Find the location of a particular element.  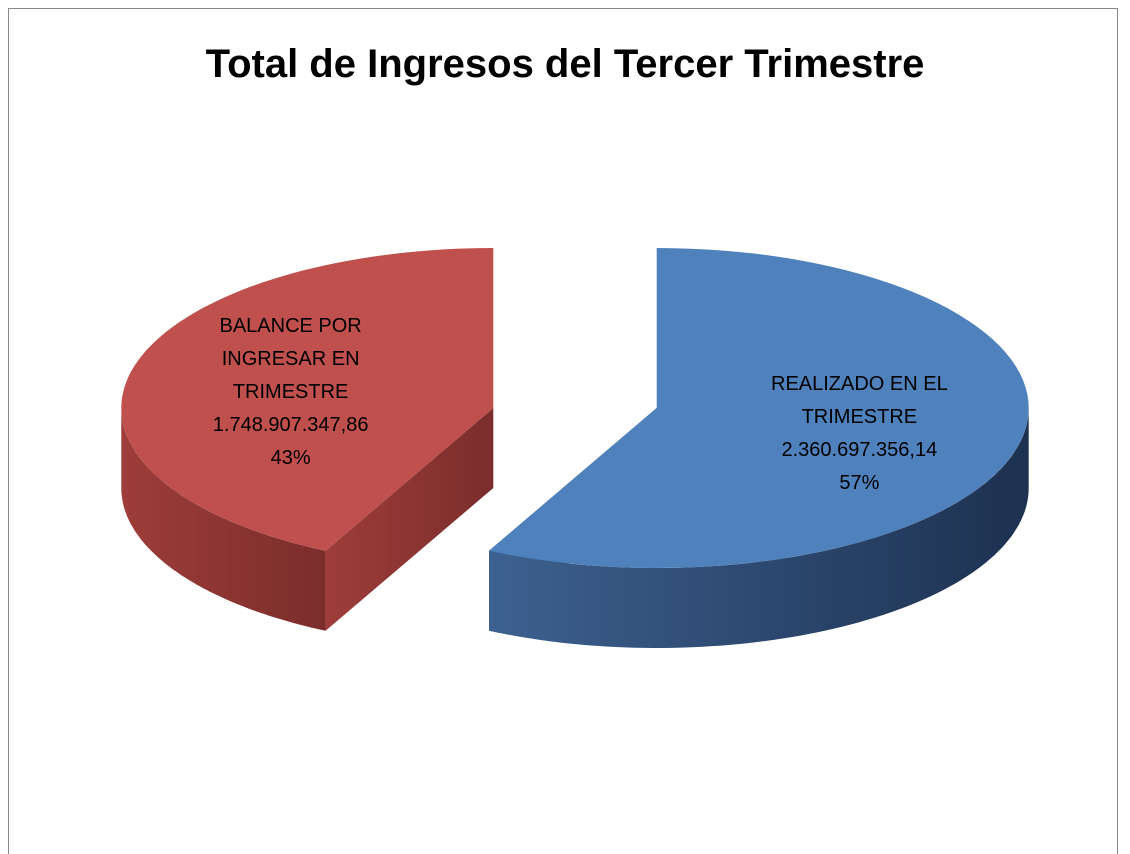

category-label: REALIZADO EN EL TRIMESTRE is located at coordinates (859, 400).